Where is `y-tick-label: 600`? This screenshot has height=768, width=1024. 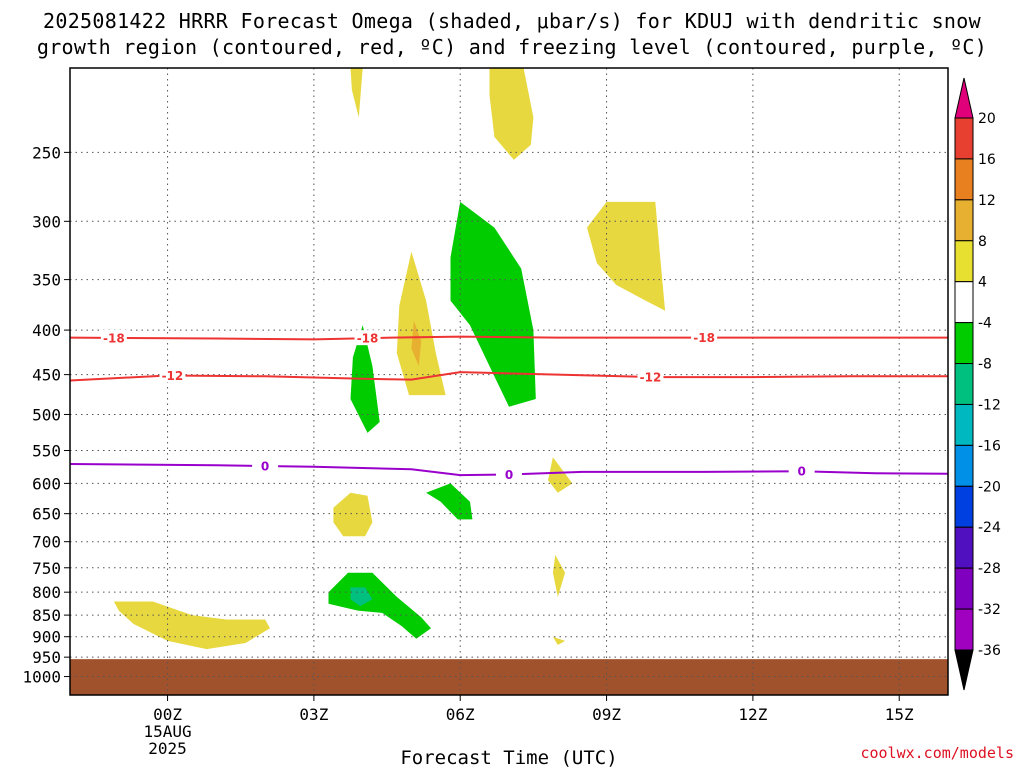 y-tick-label: 600 is located at coordinates (46, 483).